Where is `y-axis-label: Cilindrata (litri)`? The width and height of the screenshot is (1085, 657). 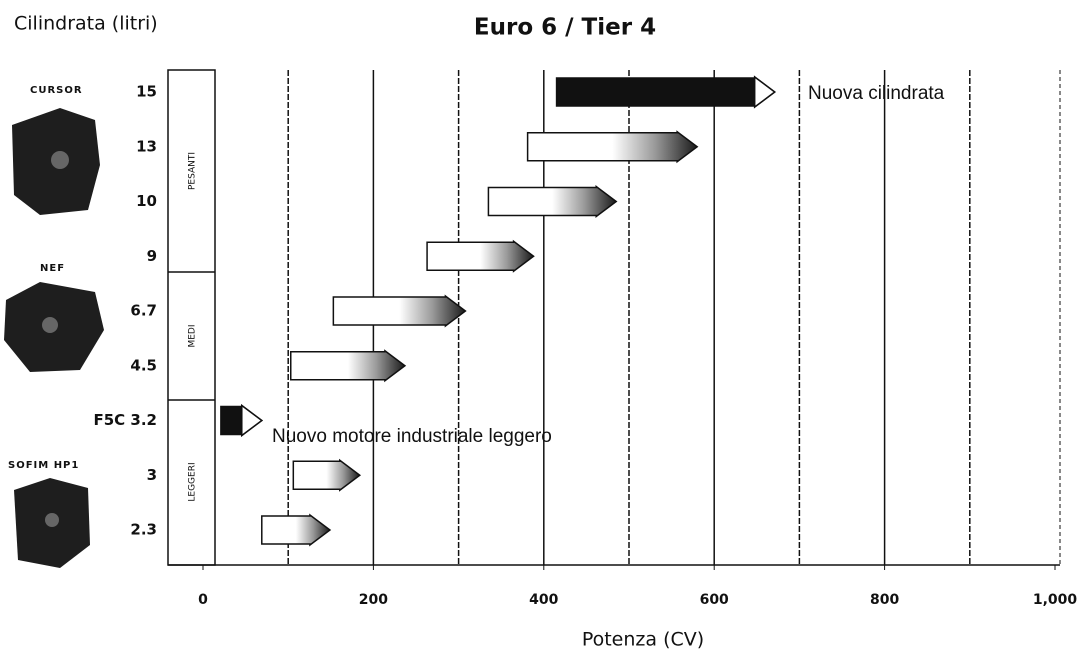 y-axis-label: Cilindrata (litri) is located at coordinates (86, 24).